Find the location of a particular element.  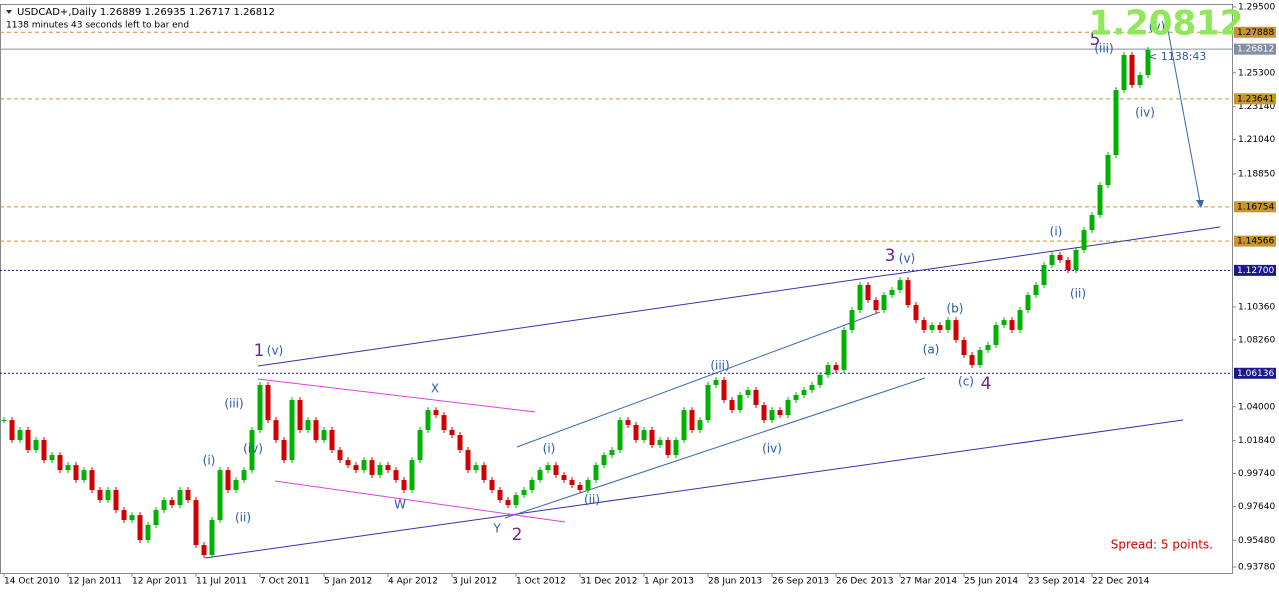

x-tick-label: 5 Jan 2012 is located at coordinates (348, 582).